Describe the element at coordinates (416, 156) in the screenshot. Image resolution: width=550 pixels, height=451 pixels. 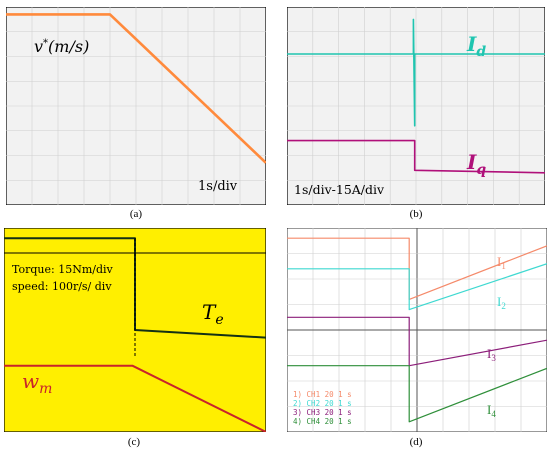
I see `series-iq-line` at that location.